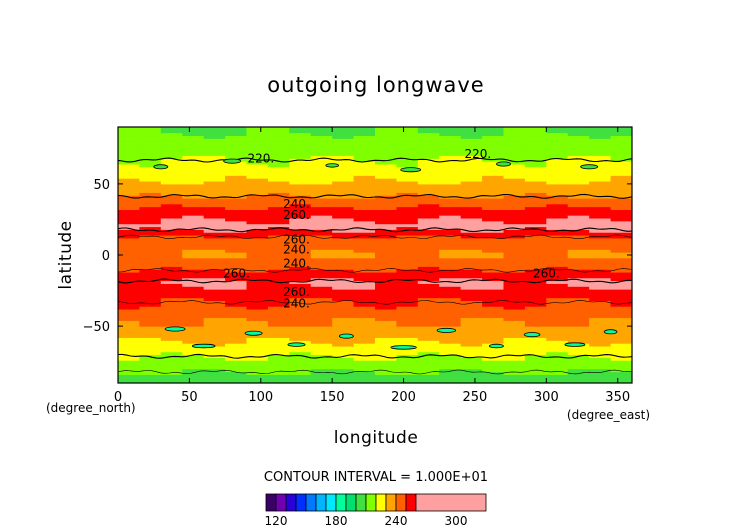 This screenshot has width=752, height=532. What do you see at coordinates (296, 264) in the screenshot?
I see `contour-label: 240.` at bounding box center [296, 264].